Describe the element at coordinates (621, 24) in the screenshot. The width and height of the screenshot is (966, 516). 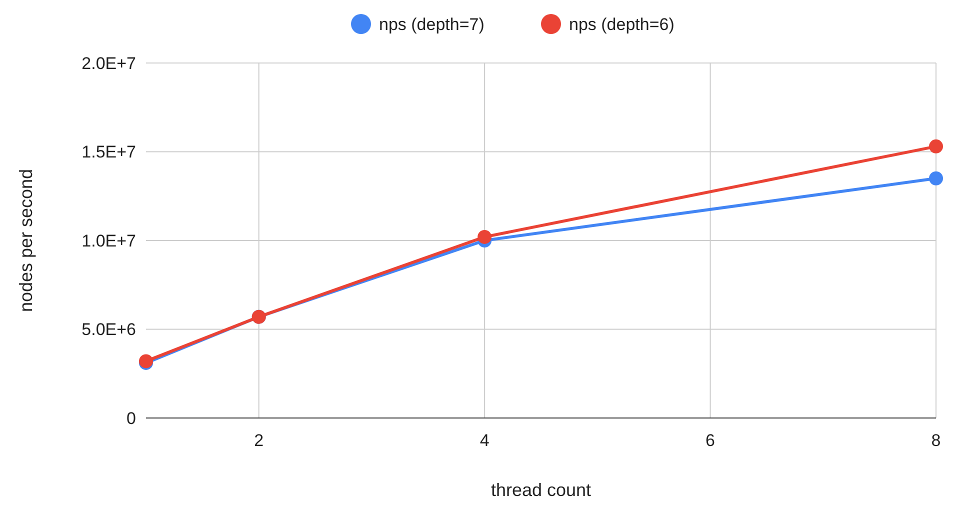
I see `legend-label: nps (depth=6)` at that location.